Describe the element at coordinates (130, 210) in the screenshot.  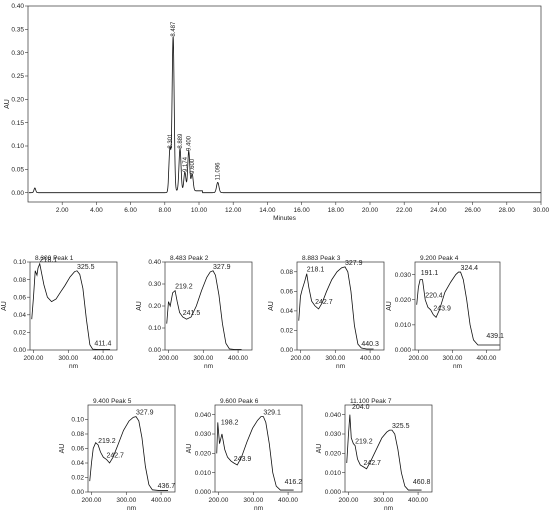
I see `x-tick-label: 6.00` at that location.